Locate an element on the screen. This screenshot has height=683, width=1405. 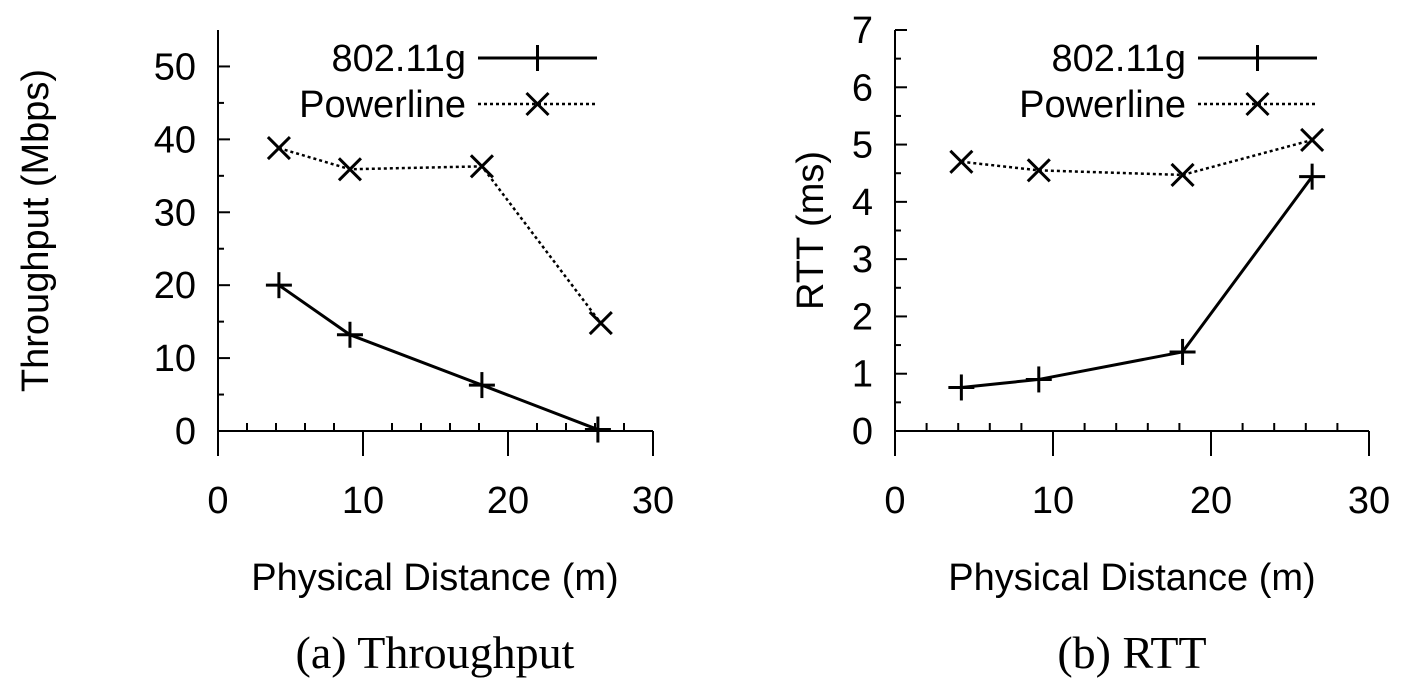
y-axis-label: Throughput (Mbps) is located at coordinates (36, 230).